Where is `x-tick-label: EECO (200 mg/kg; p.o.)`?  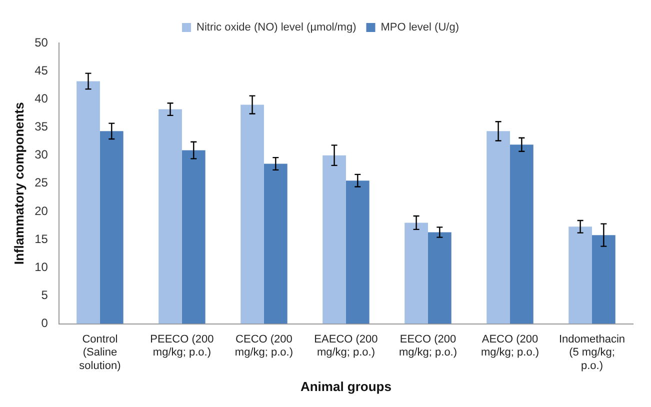 x-tick-label: EECO (200 mg/kg; p.o.) is located at coordinates (428, 346).